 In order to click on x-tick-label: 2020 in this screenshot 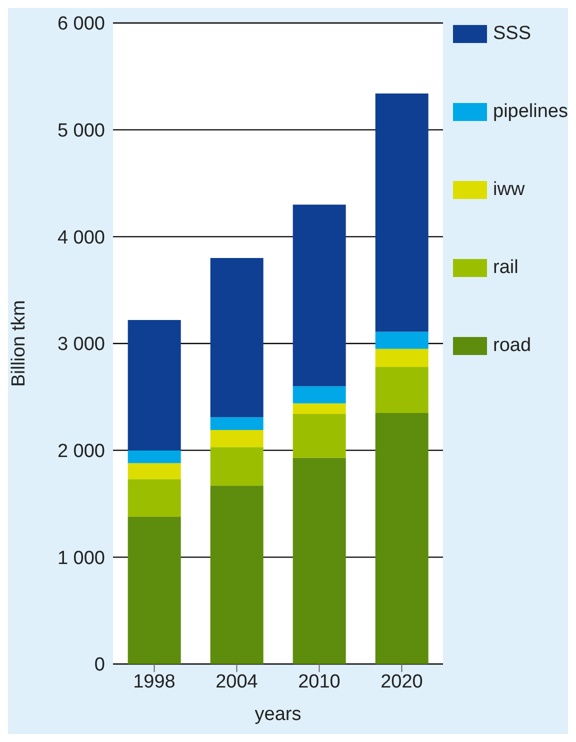, I will do `click(401, 681)`.